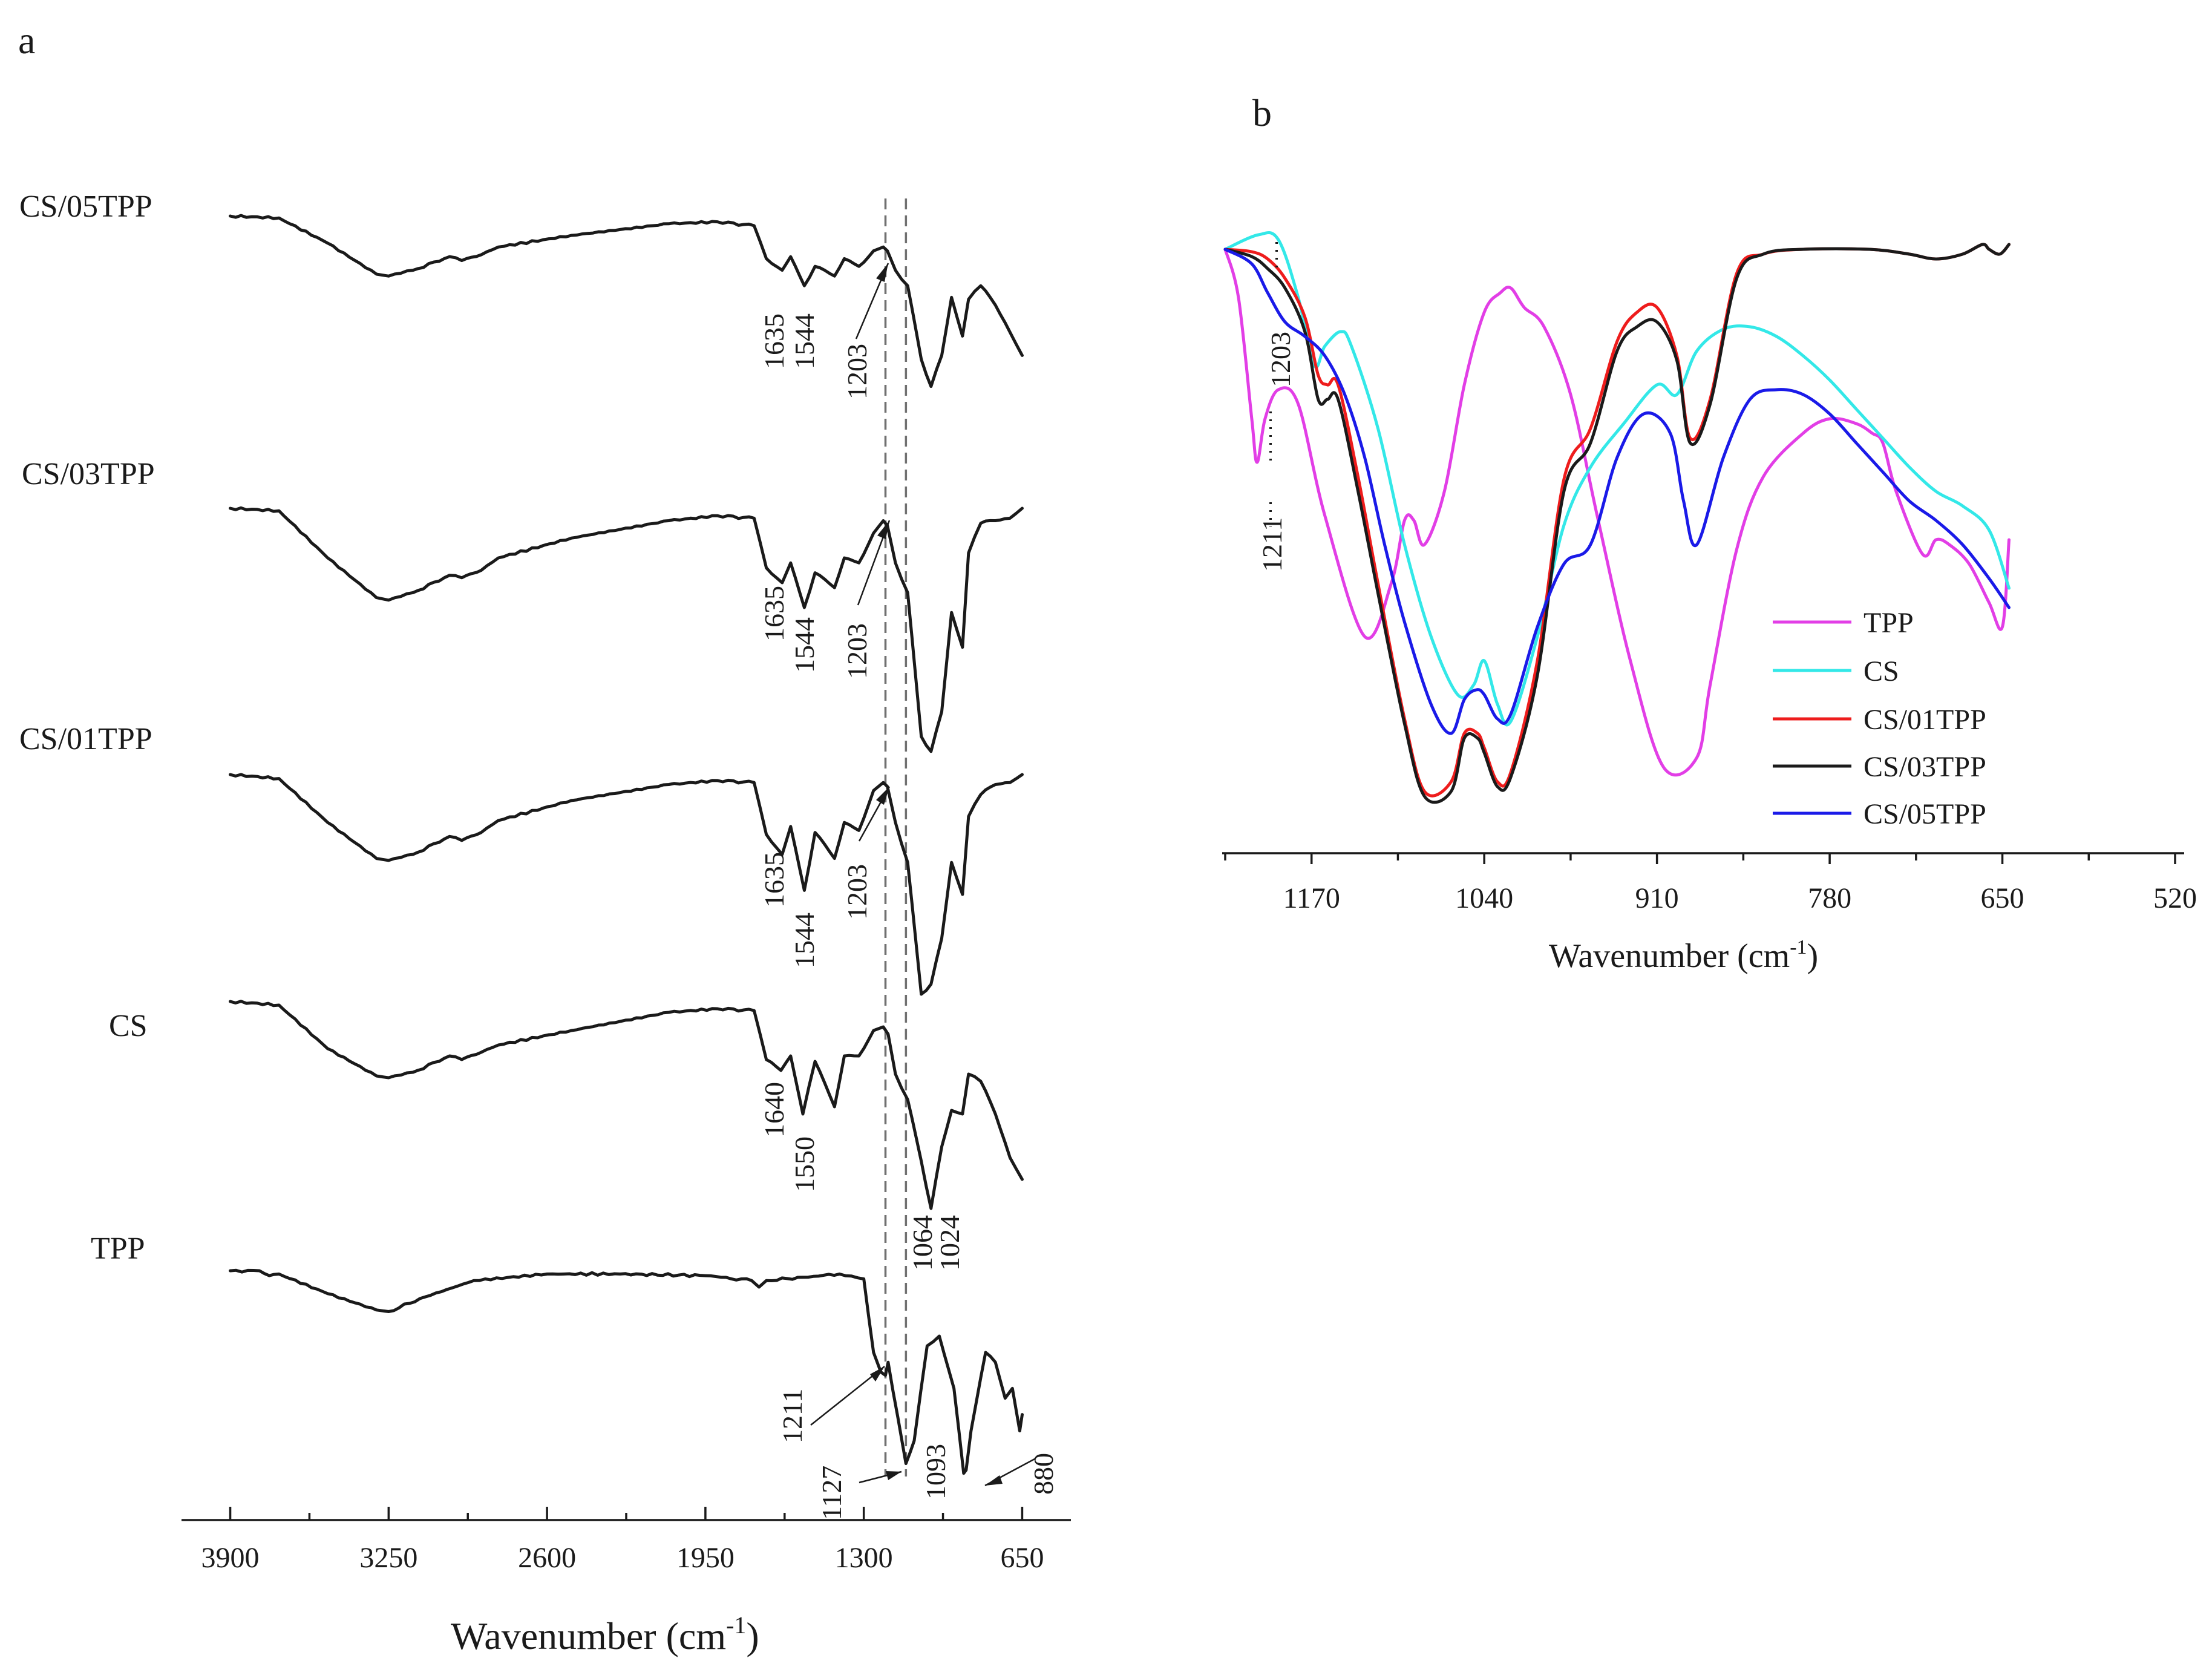 The width and height of the screenshot is (2212, 1678). What do you see at coordinates (935, 1472) in the screenshot?
I see `peak-label-1093-tpp: 1093` at bounding box center [935, 1472].